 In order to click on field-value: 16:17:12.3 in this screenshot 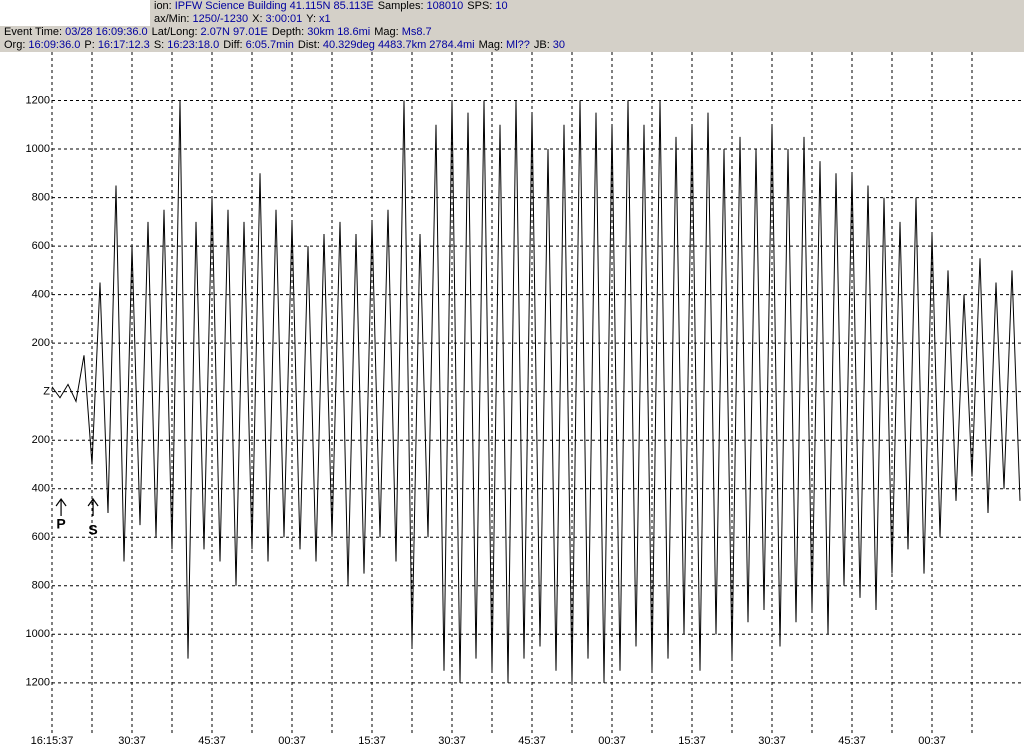, I will do `click(123, 45)`.